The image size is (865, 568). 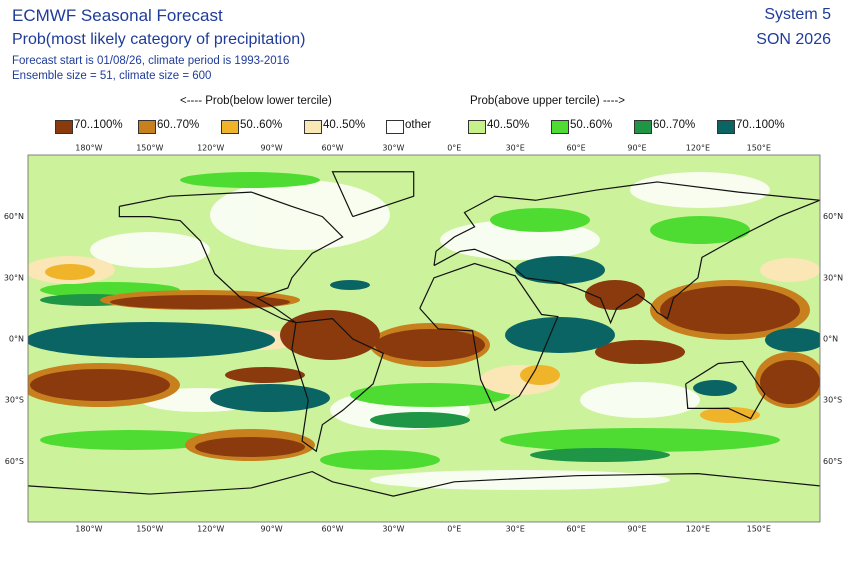 What do you see at coordinates (418, 125) in the screenshot?
I see `legend-label: other` at bounding box center [418, 125].